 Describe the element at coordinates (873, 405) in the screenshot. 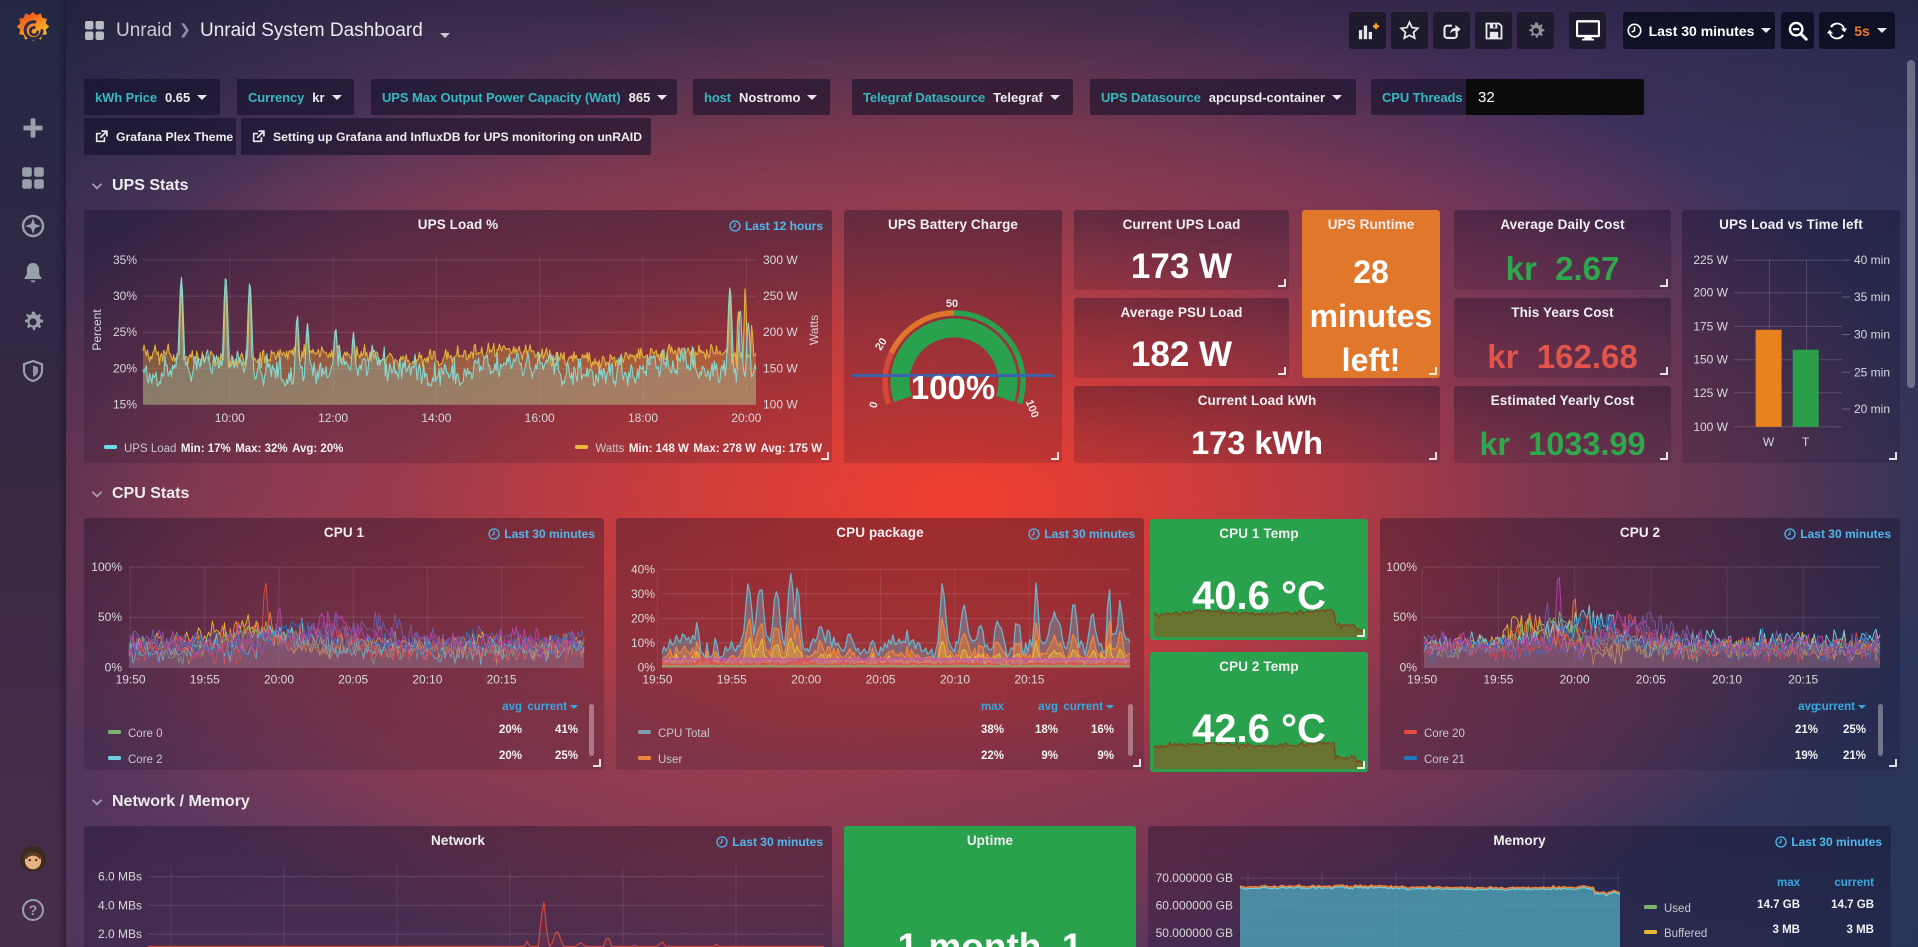

I see `svg-text: 0` at that location.